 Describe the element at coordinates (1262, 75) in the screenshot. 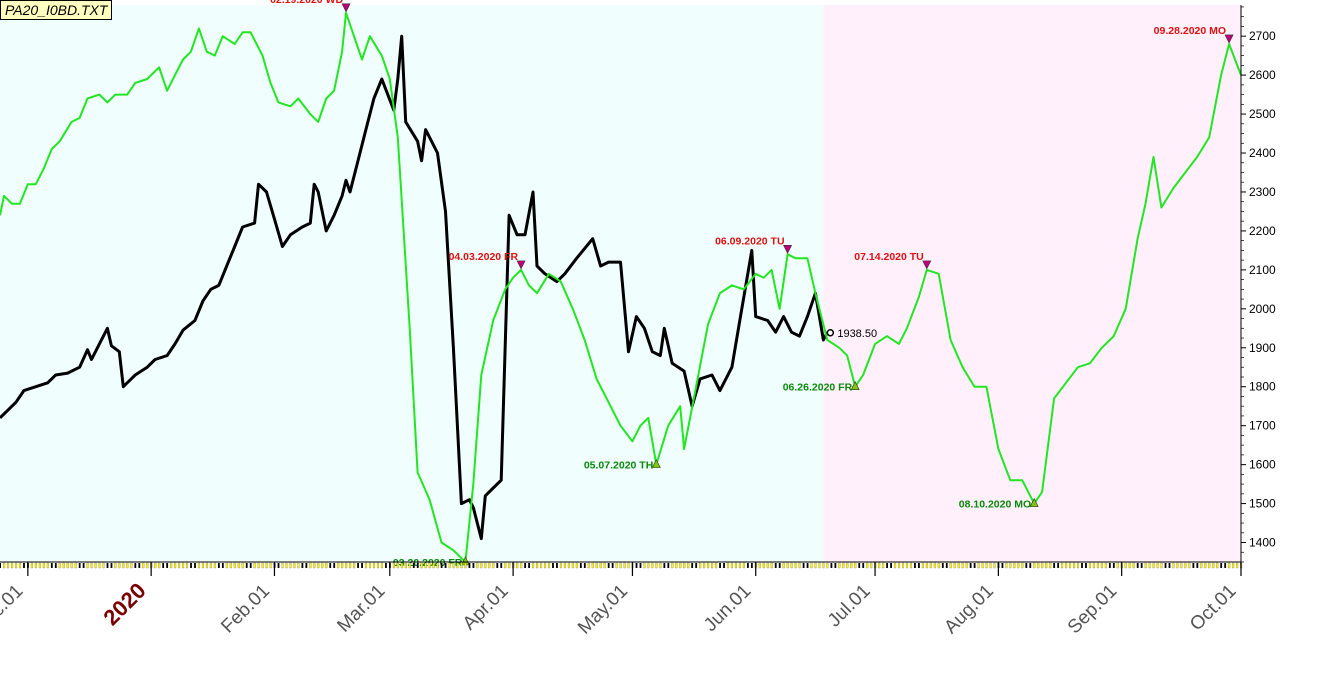

I see `y-tick-label: 2600` at that location.